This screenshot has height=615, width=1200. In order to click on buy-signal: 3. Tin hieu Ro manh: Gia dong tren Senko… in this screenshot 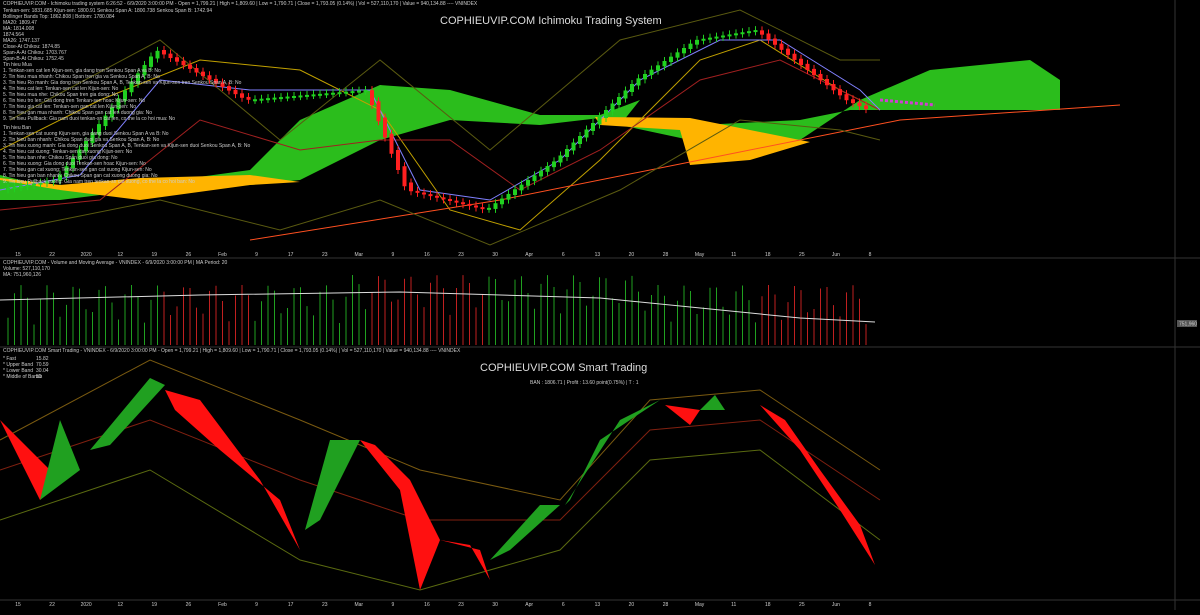, I will do `click(122, 83)`.